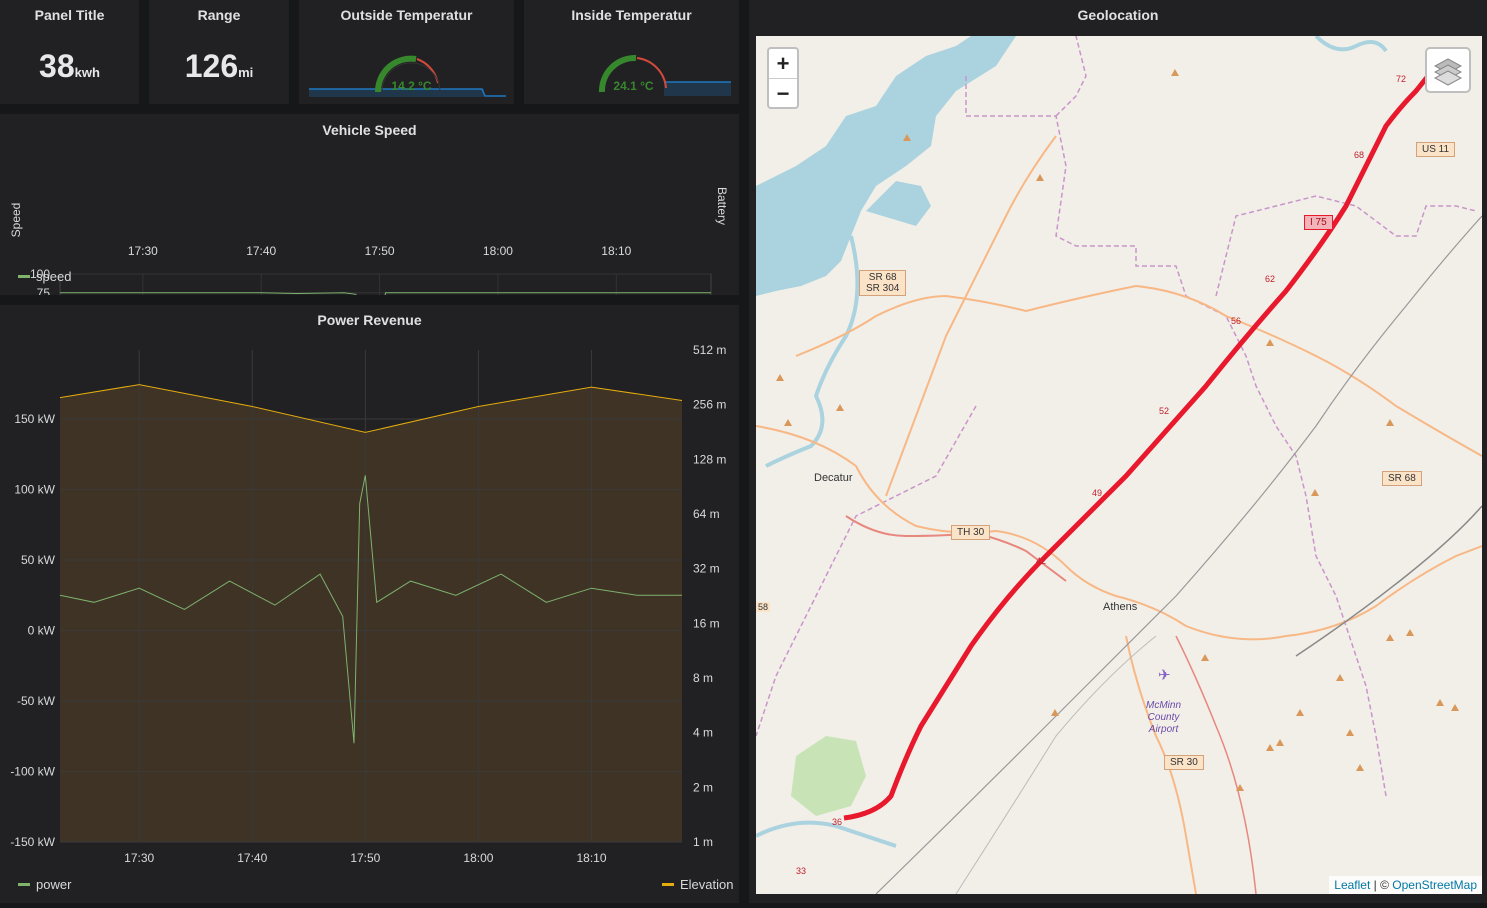 The width and height of the screenshot is (1487, 908). I want to click on plot-frame, so click(385, 284).